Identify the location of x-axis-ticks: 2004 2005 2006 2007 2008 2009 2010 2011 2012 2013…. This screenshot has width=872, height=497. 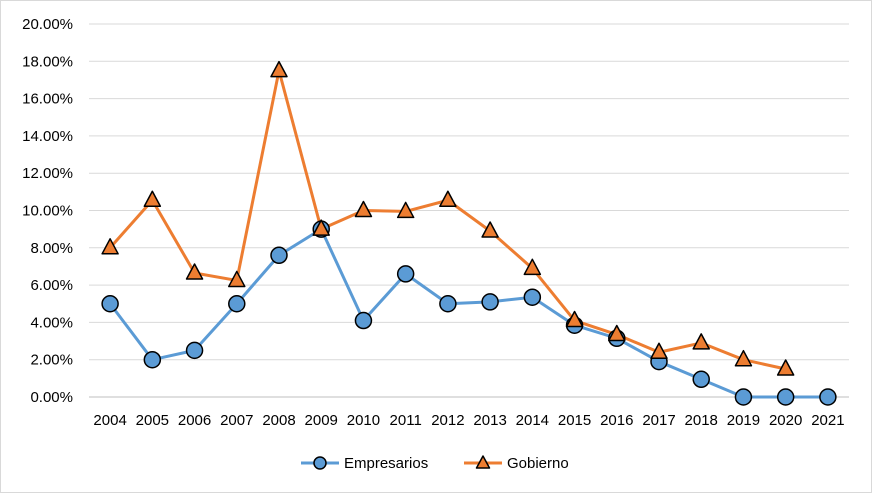
(468, 420).